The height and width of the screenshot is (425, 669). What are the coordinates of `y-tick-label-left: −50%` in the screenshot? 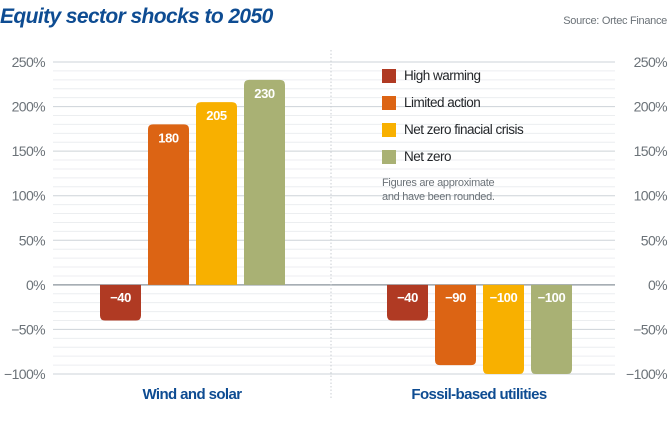 It's located at (28, 329).